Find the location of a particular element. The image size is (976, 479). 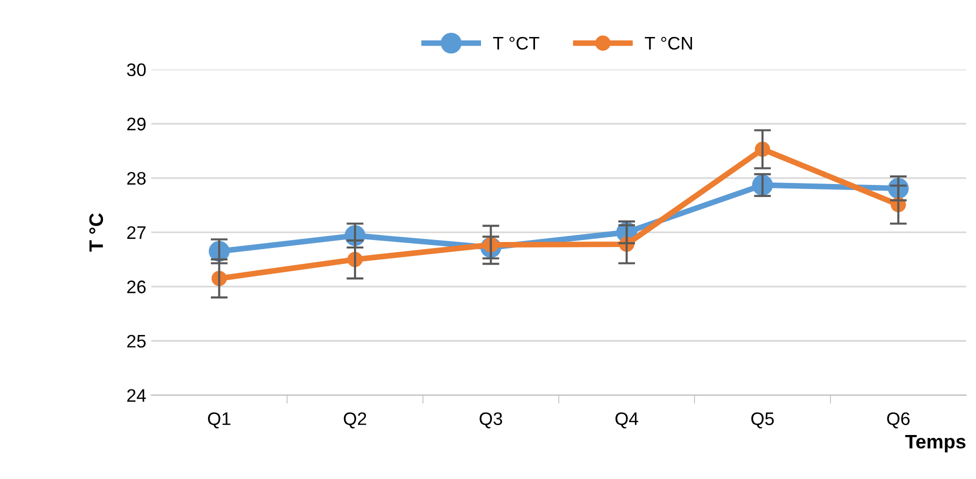

x-tick-label: Q5 is located at coordinates (762, 420).